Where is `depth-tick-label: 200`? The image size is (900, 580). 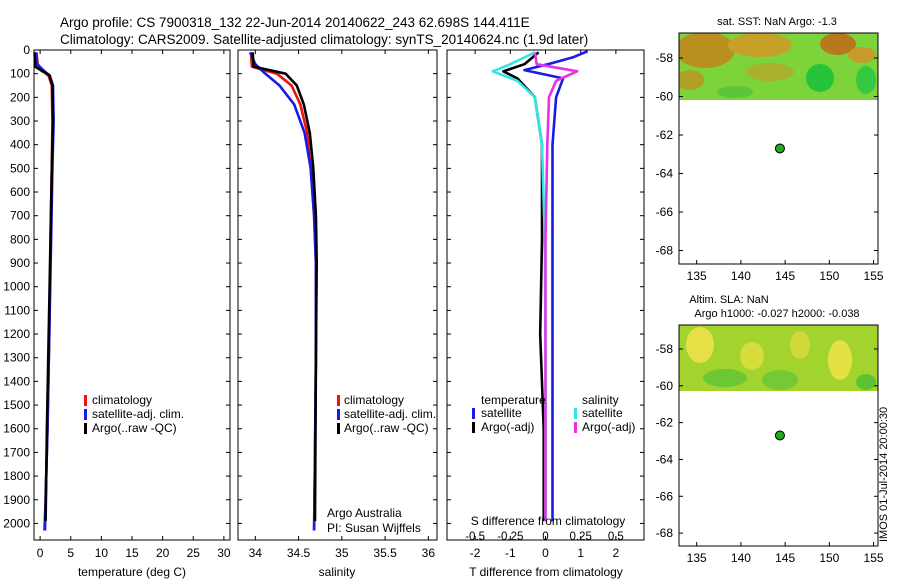
depth-tick-label: 200 is located at coordinates (20, 97).